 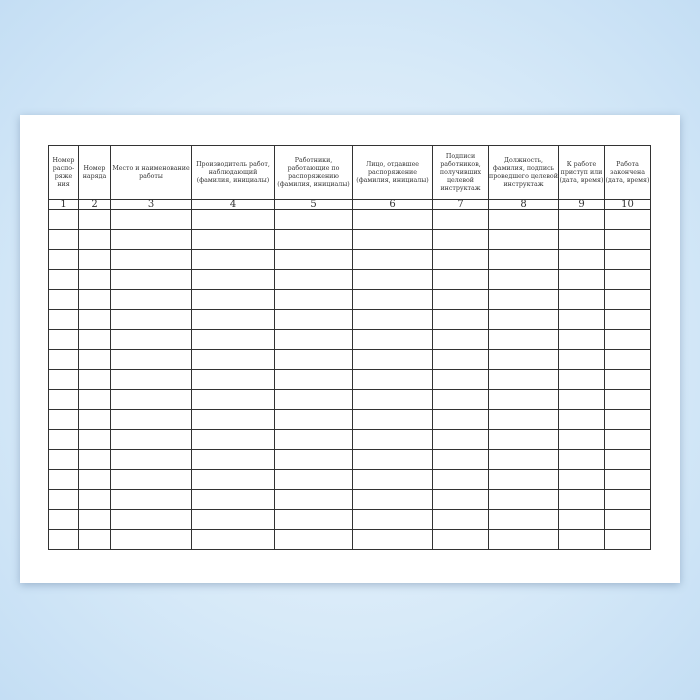 What do you see at coordinates (151, 172) in the screenshot?
I see `column-header: Место и наименование работы` at bounding box center [151, 172].